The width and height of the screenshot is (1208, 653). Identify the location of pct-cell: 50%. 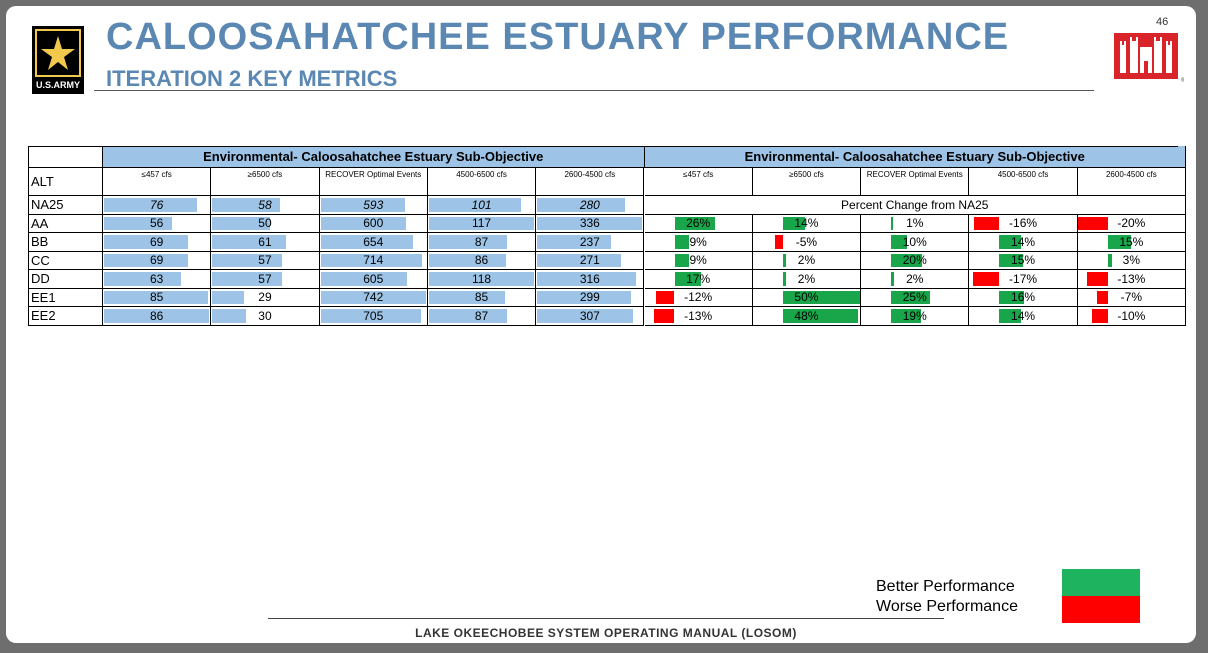
(807, 297).